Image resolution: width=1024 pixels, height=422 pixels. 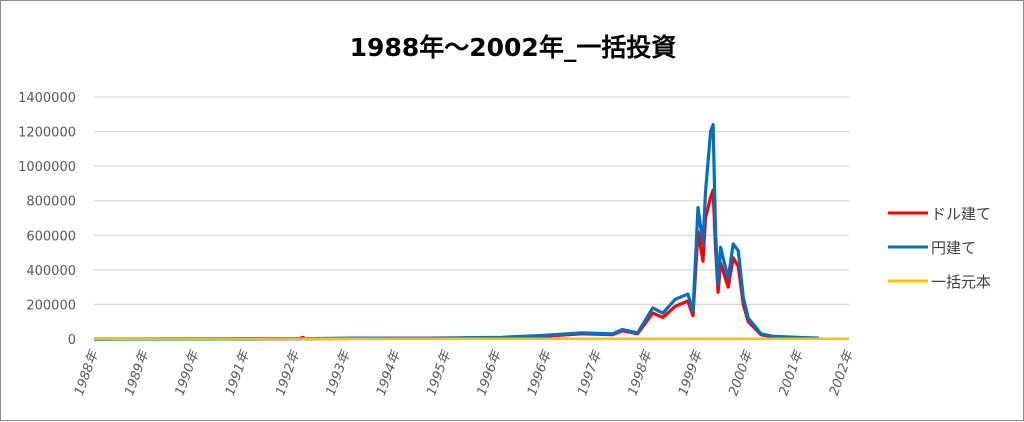 I want to click on y-tick-label: 1200000, so click(x=47, y=133).